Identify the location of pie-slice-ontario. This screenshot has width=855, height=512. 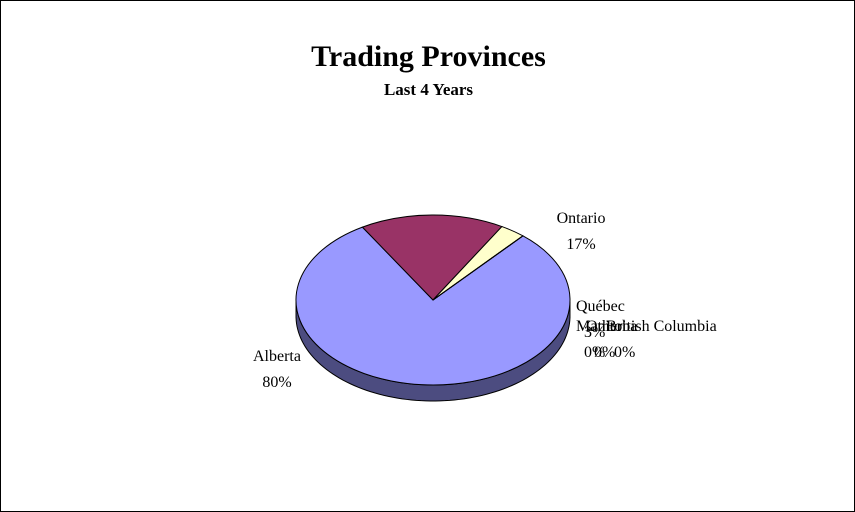
(432, 257).